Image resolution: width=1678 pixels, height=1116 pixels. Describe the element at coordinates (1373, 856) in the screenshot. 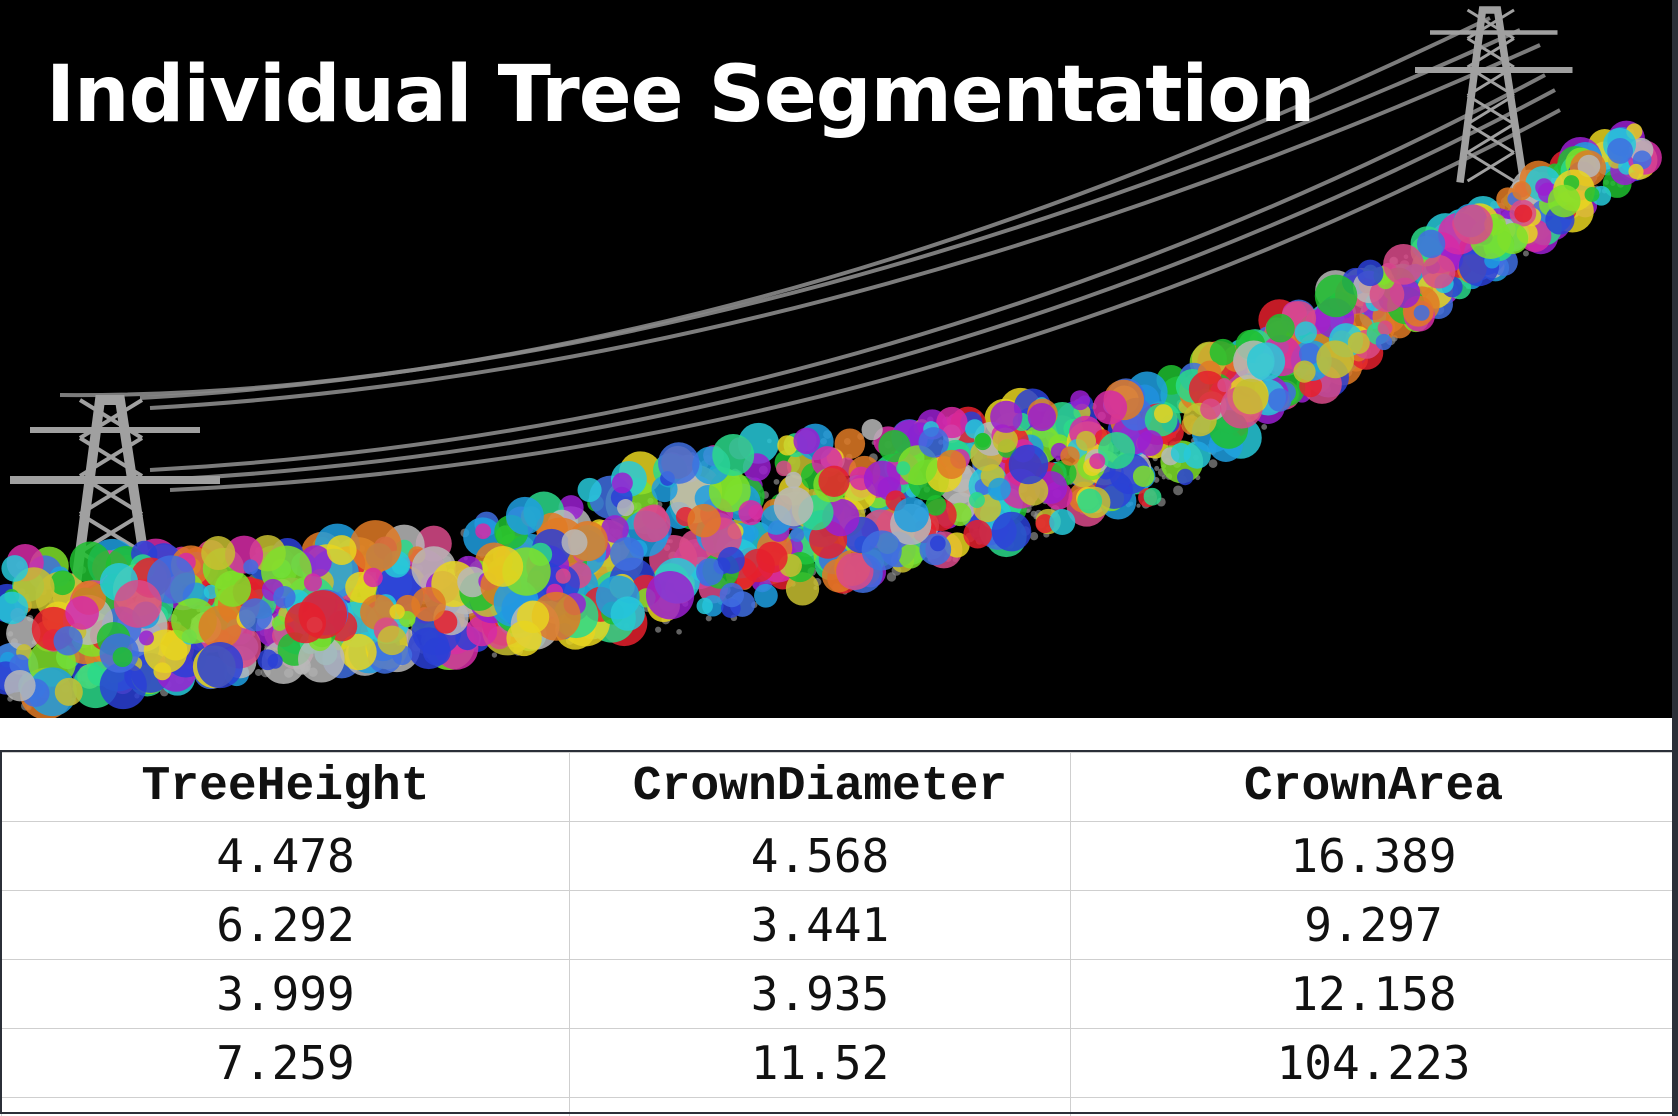

I see `cell-crown-area: 16.389` at that location.